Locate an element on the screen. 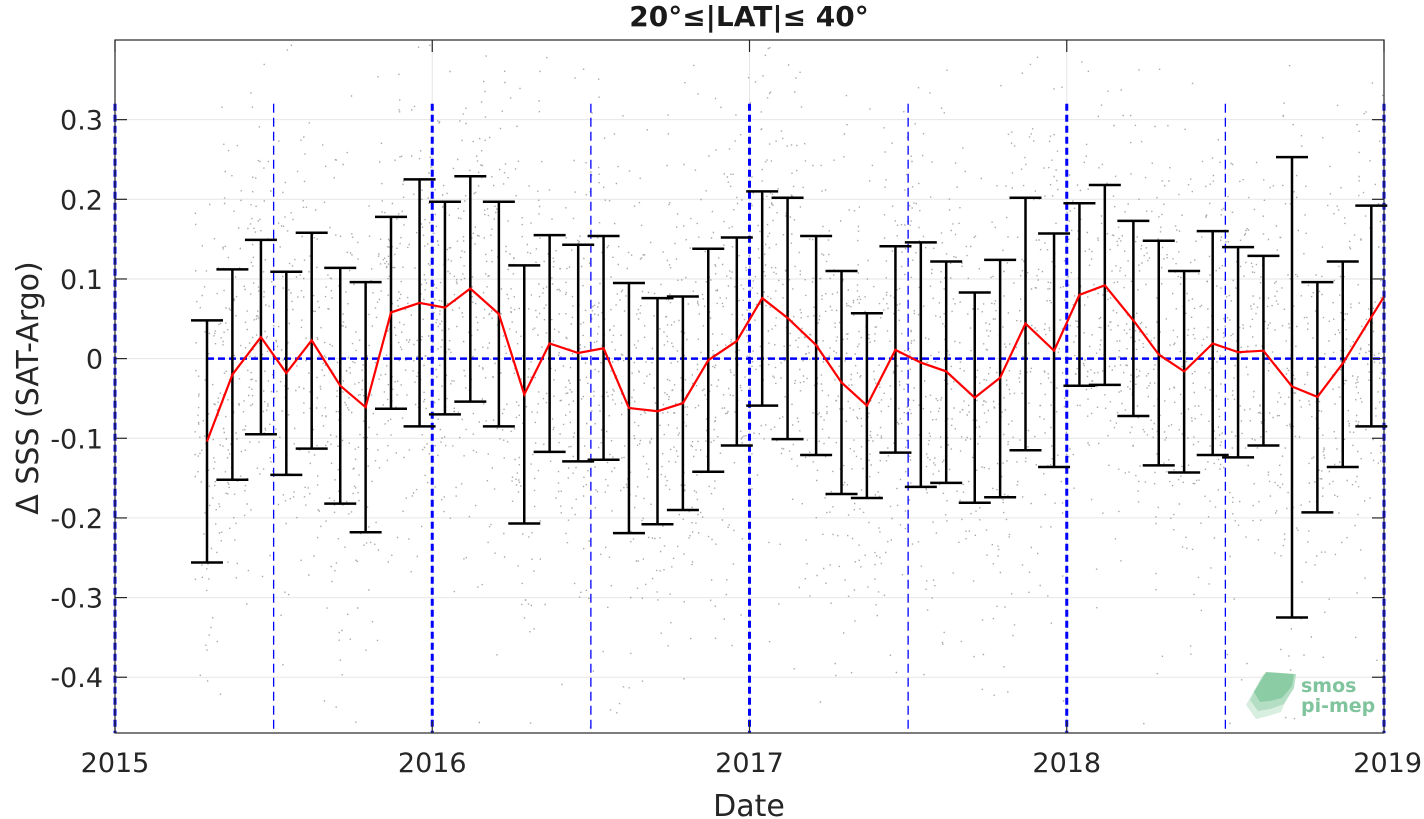 The width and height of the screenshot is (1424, 819). logo-mark-icon is located at coordinates (1271, 695).